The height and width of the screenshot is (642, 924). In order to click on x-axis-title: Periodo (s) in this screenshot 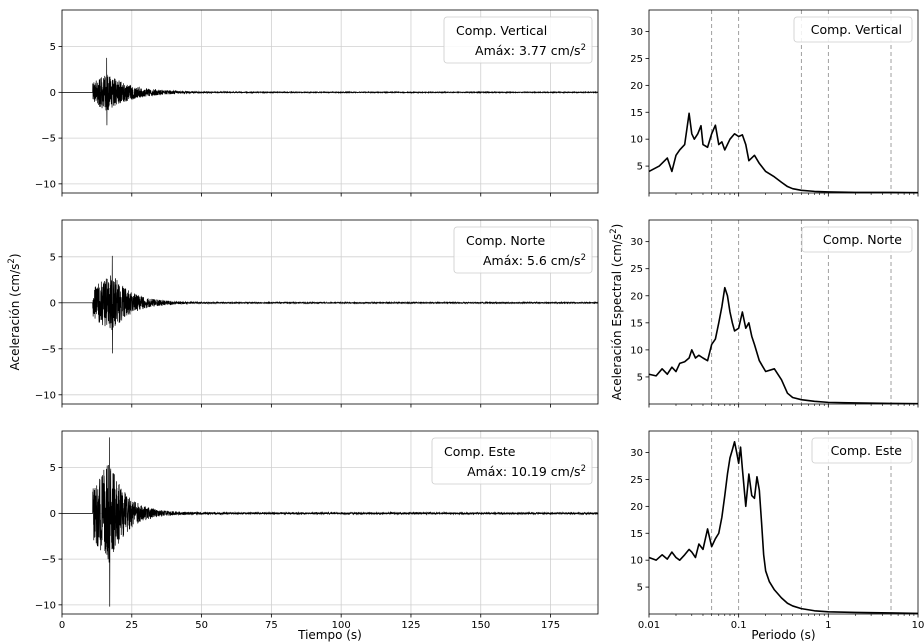, I will do `click(783, 635)`.